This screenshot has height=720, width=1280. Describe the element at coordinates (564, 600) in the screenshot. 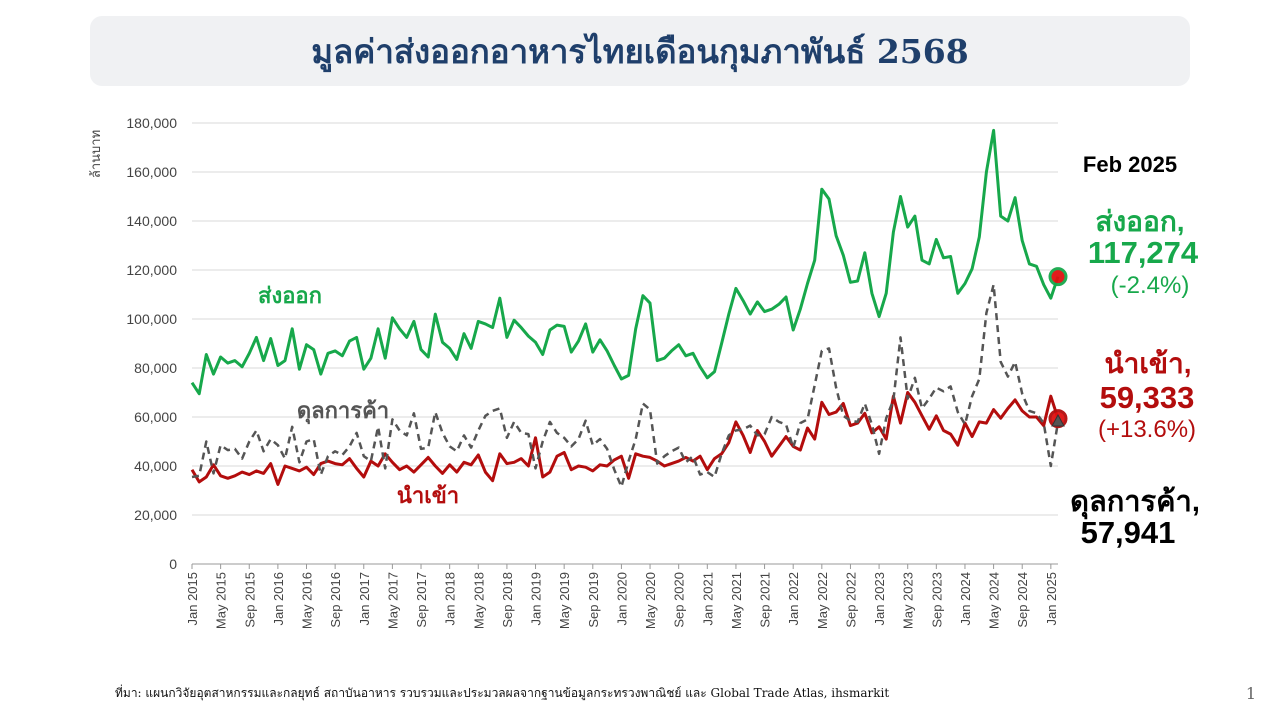

I see `x-tick-label: May 2019` at that location.